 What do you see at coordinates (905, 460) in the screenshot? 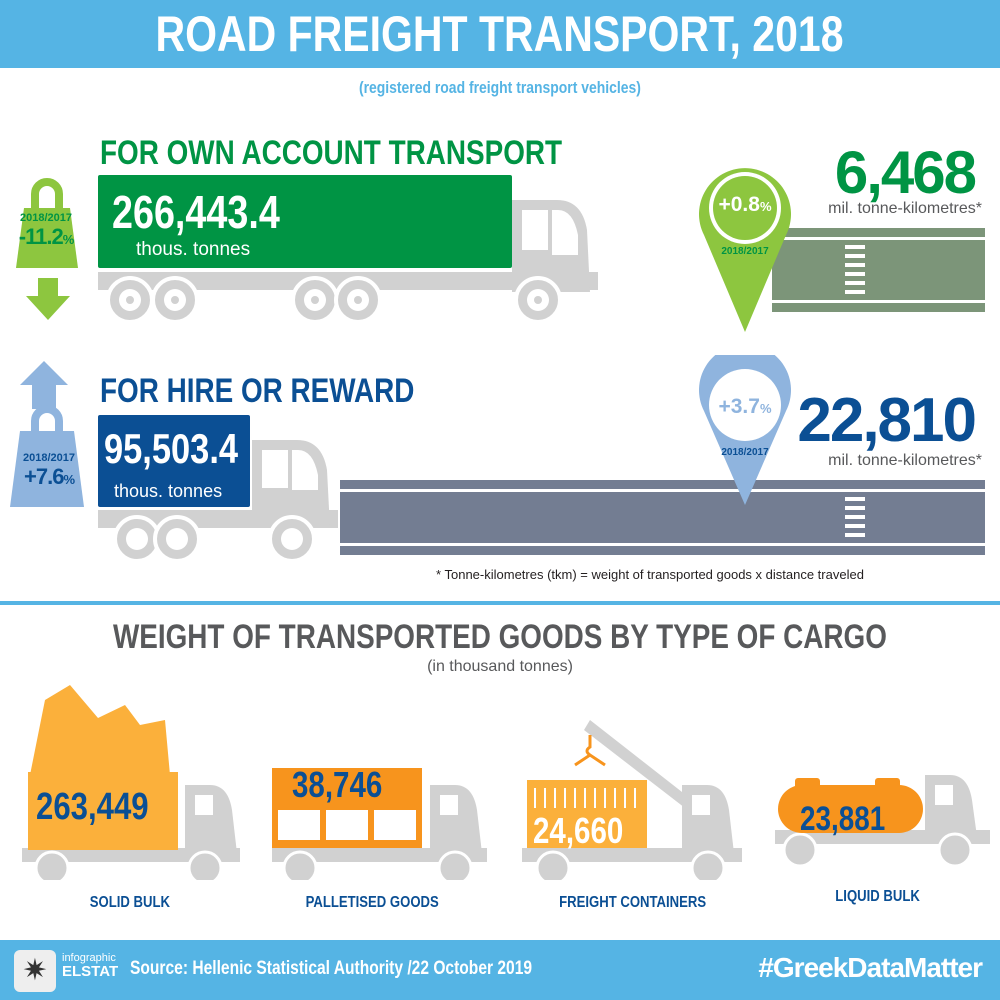
I see `hire-reward-tkm-unit: mil. tonne-kilometres*` at bounding box center [905, 460].